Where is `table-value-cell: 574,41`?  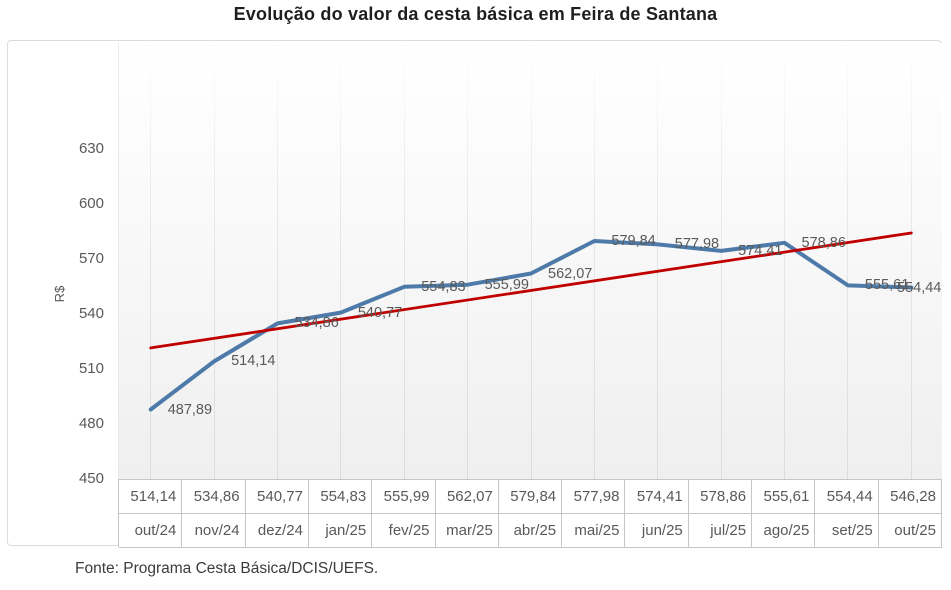 table-value-cell: 574,41 is located at coordinates (657, 497).